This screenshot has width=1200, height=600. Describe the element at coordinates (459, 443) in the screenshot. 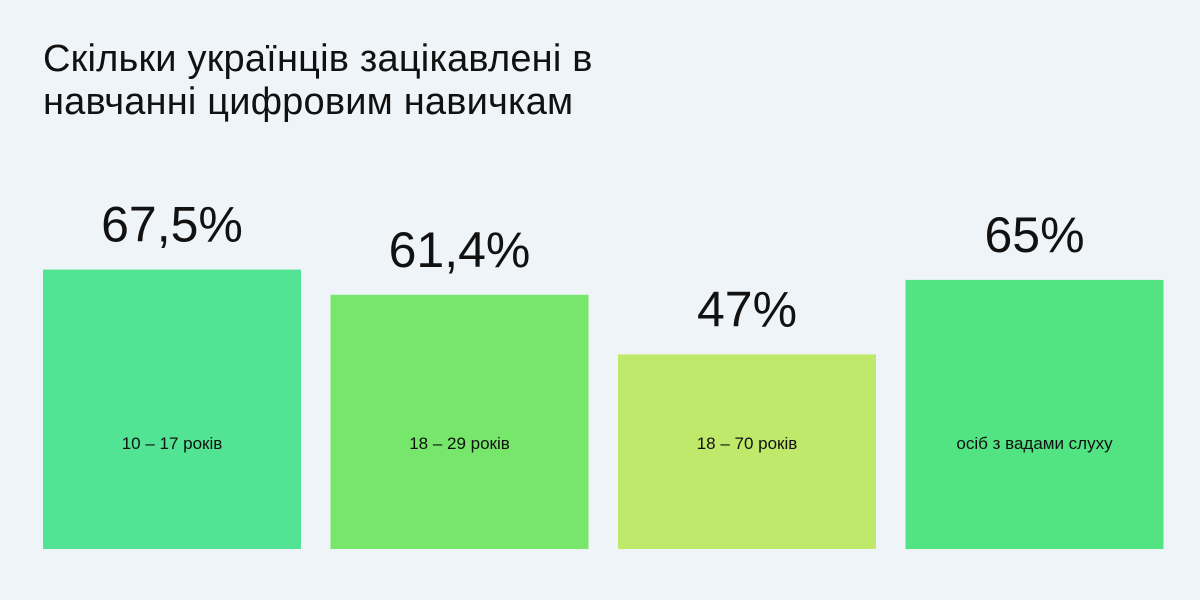

I see `category-label-2: 18 – 29 років` at that location.